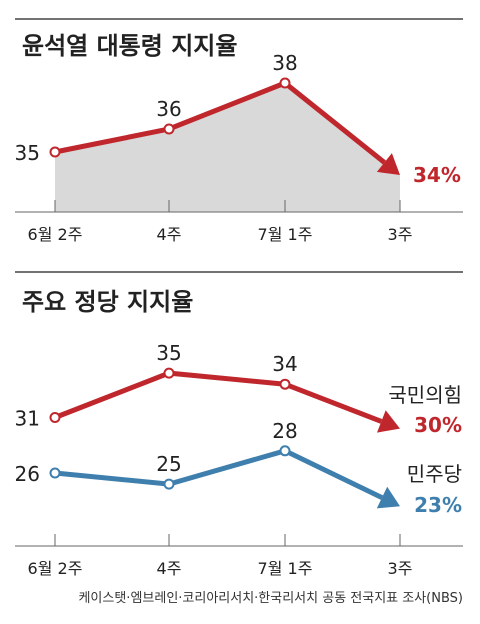 This screenshot has height=624, width=480. What do you see at coordinates (168, 353) in the screenshot?
I see `chart2-series1-value-label: 35` at bounding box center [168, 353].